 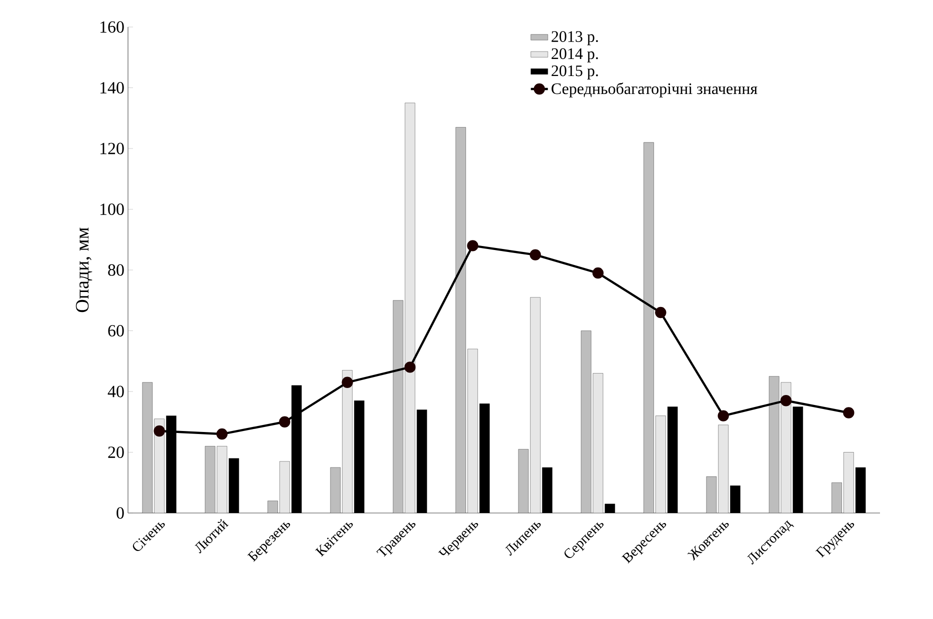 What do you see at coordinates (120, 513) in the screenshot?
I see `y-tick-label: 0` at bounding box center [120, 513].